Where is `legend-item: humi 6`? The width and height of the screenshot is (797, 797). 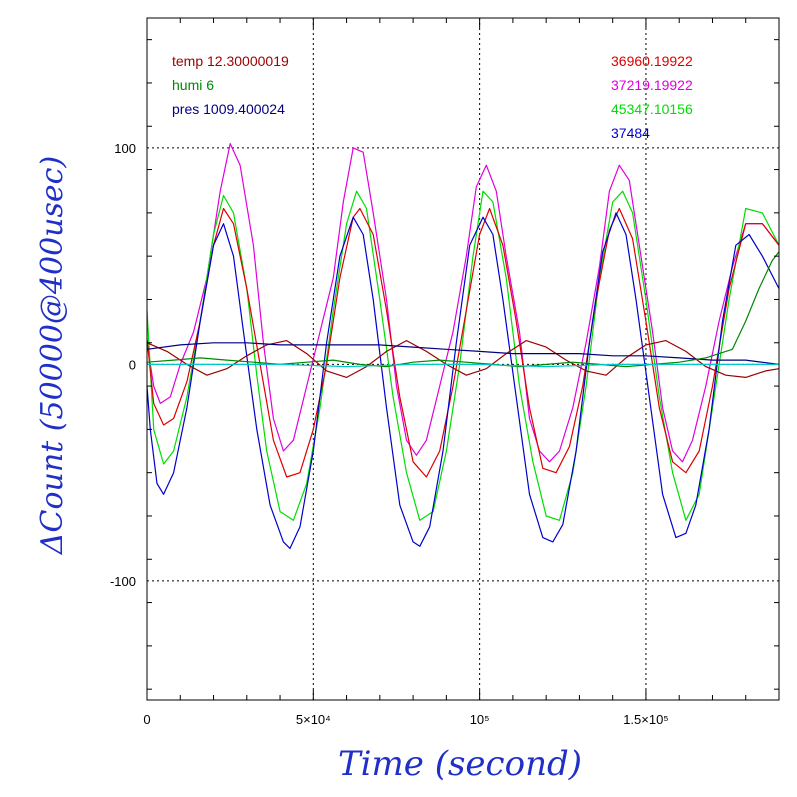 legend-item: humi 6 is located at coordinates (193, 85).